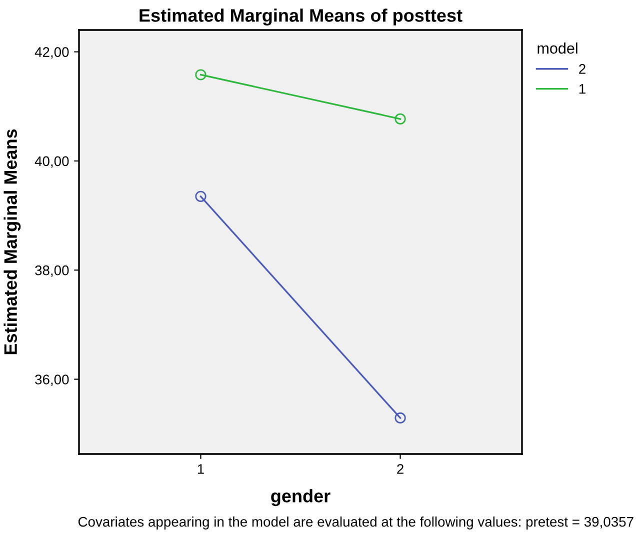 This screenshot has width=644, height=533. What do you see at coordinates (52, 271) in the screenshot?
I see `y-tick-label: 38,00` at bounding box center [52, 271].